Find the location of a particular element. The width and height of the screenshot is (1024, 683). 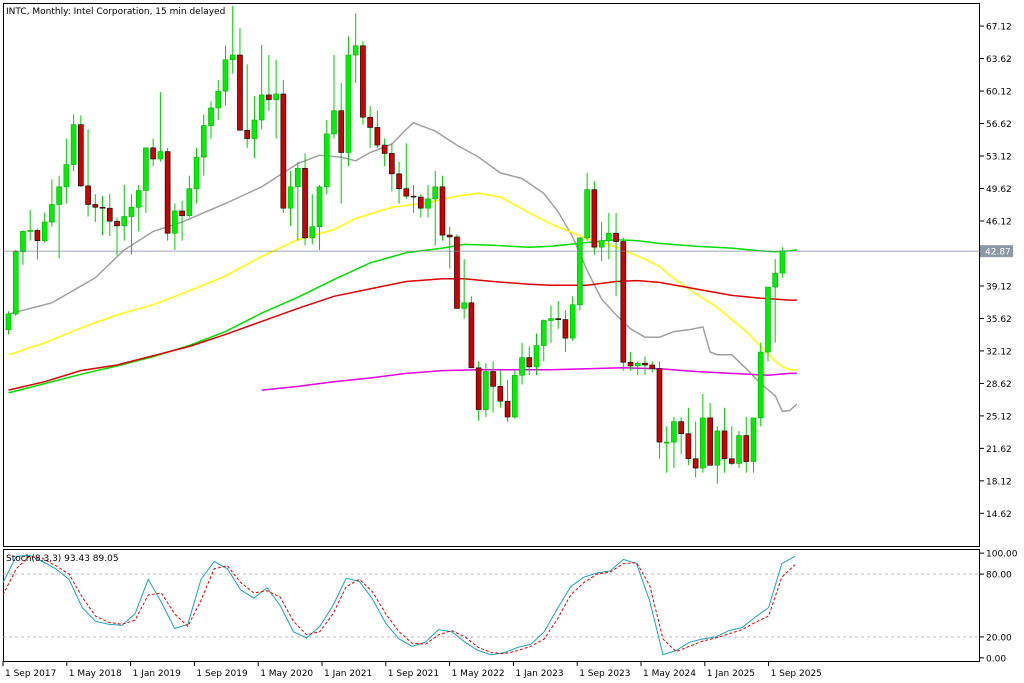

current-price-marker: 42.87 is located at coordinates (508, 251).